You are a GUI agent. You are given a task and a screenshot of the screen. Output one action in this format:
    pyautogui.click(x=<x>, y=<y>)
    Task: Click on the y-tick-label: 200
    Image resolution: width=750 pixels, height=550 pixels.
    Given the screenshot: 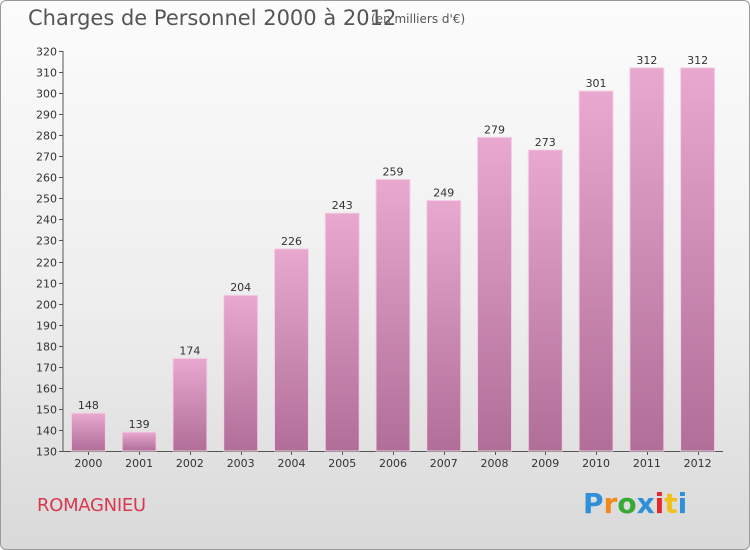 What is the action you would take?
    pyautogui.click(x=46, y=305)
    